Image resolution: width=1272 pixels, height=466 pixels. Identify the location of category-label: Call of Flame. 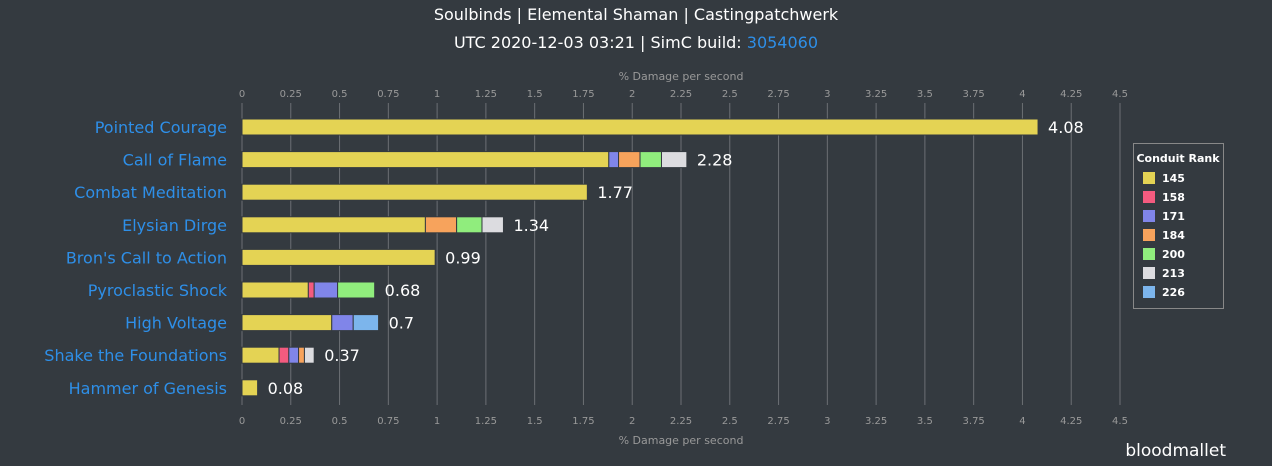
(175, 160).